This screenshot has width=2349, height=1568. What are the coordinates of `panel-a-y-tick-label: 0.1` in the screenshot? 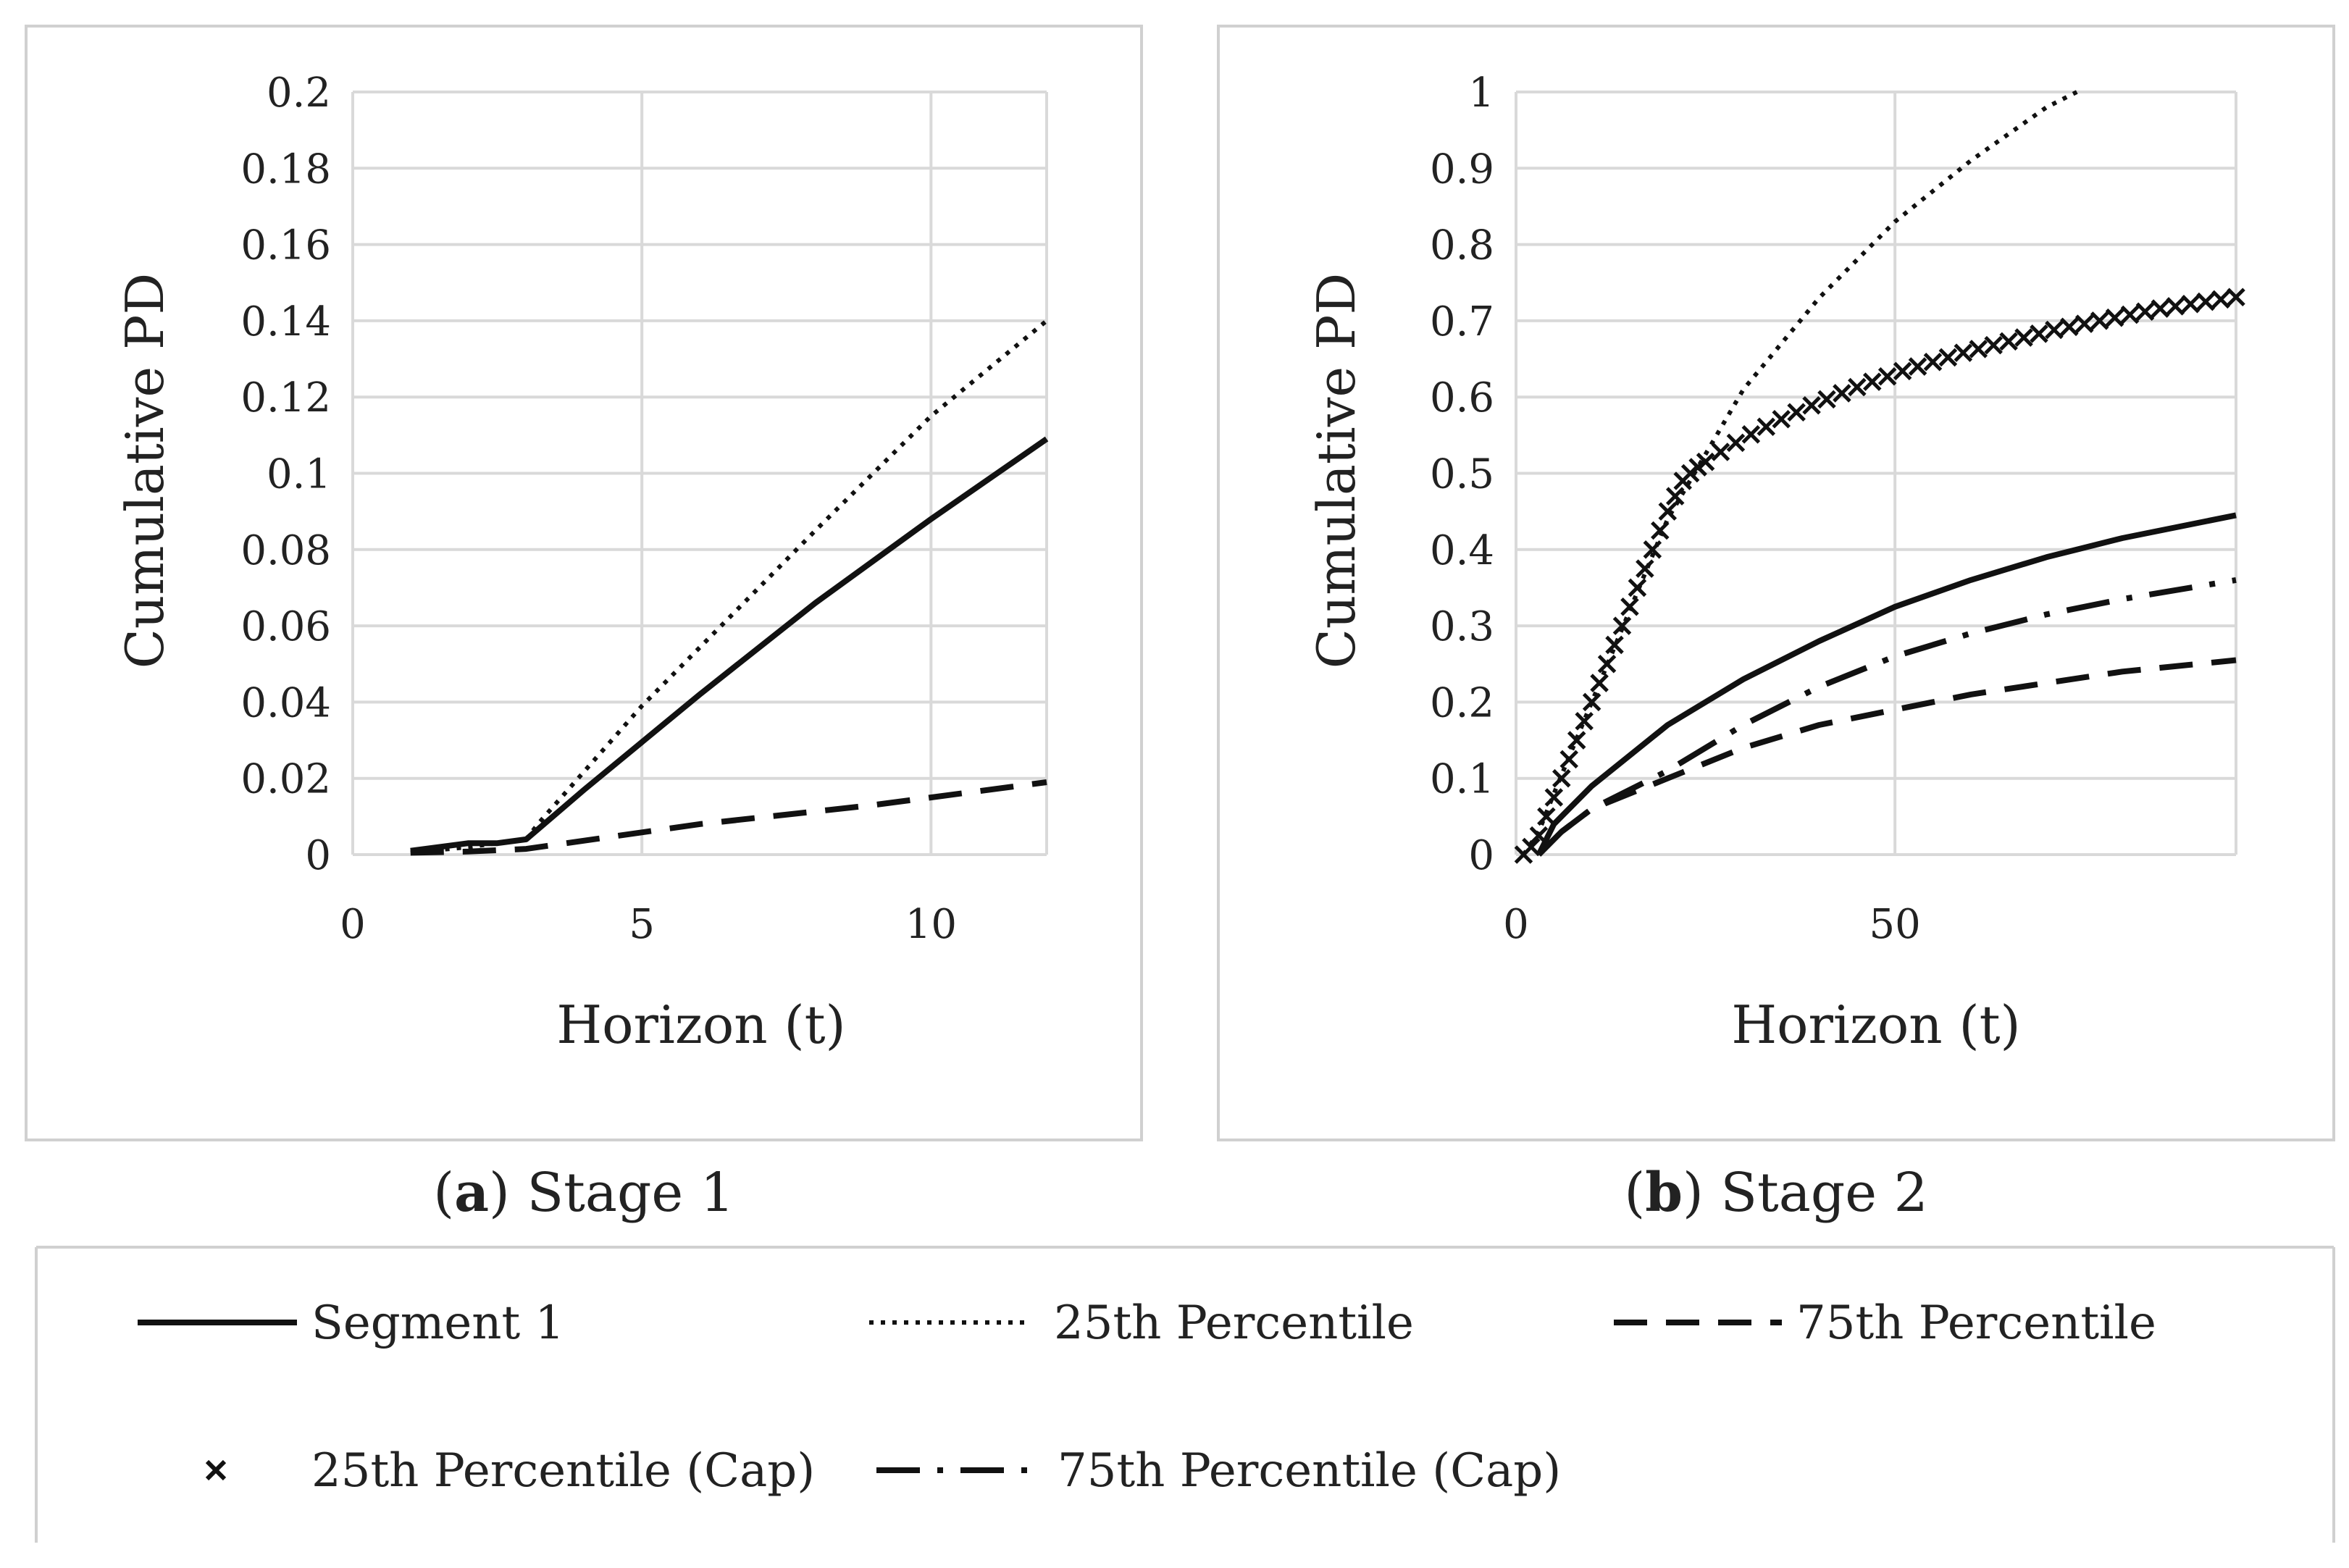 It's located at (299, 474).